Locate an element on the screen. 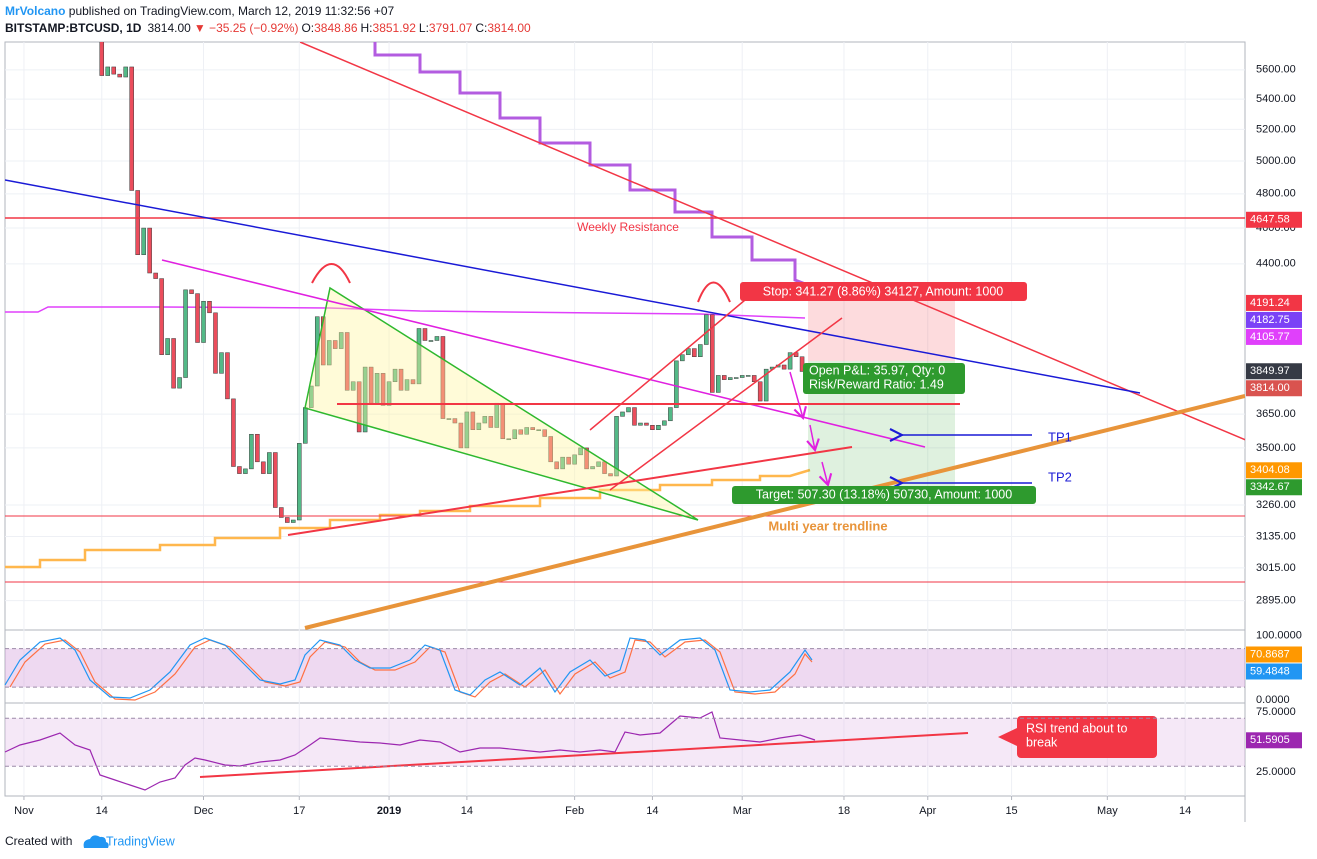  x-tick-label: 2019 is located at coordinates (389, 811).